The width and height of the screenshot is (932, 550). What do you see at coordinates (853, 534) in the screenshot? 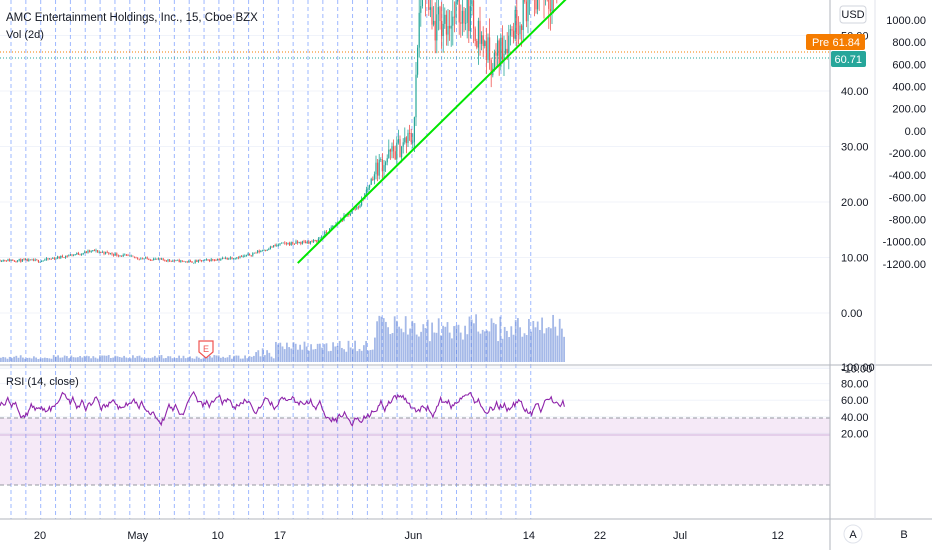
I see `auto-scale-button: A` at bounding box center [853, 534].